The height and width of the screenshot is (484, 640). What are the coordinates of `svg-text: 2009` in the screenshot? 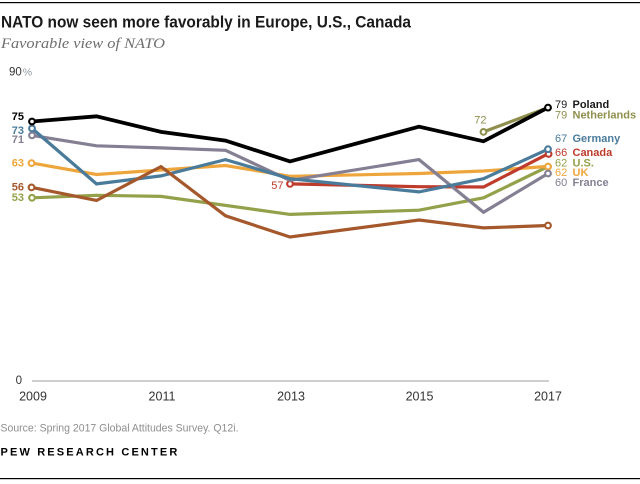 It's located at (33, 397).